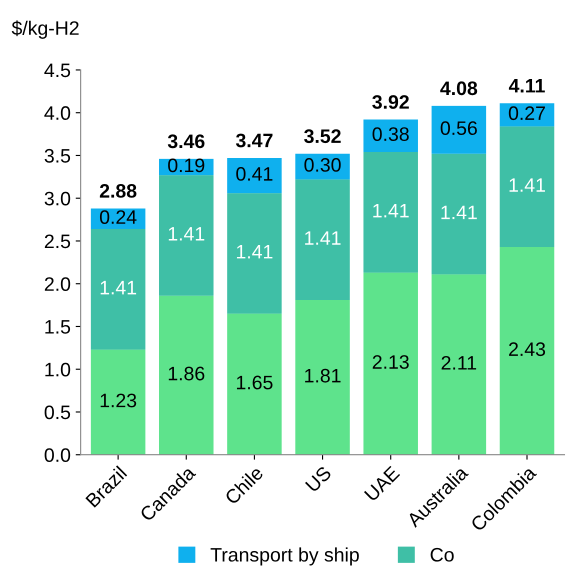 This screenshot has width=576, height=583. What do you see at coordinates (442, 555) in the screenshot?
I see `legend-label: Co` at bounding box center [442, 555].